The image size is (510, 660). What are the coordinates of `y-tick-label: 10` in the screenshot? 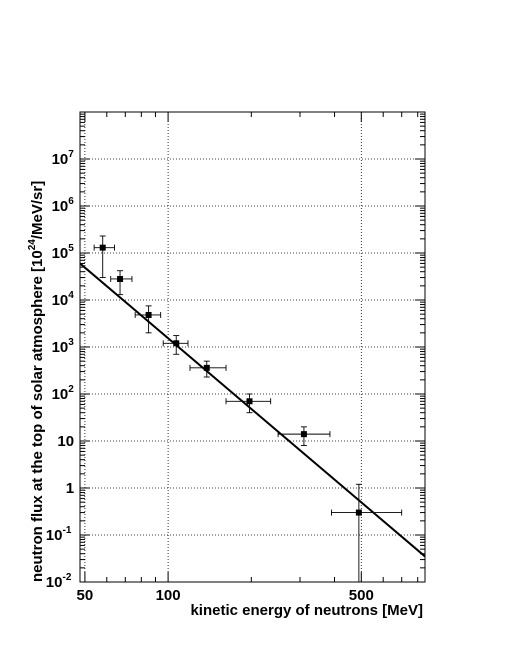 It's located at (65, 441).